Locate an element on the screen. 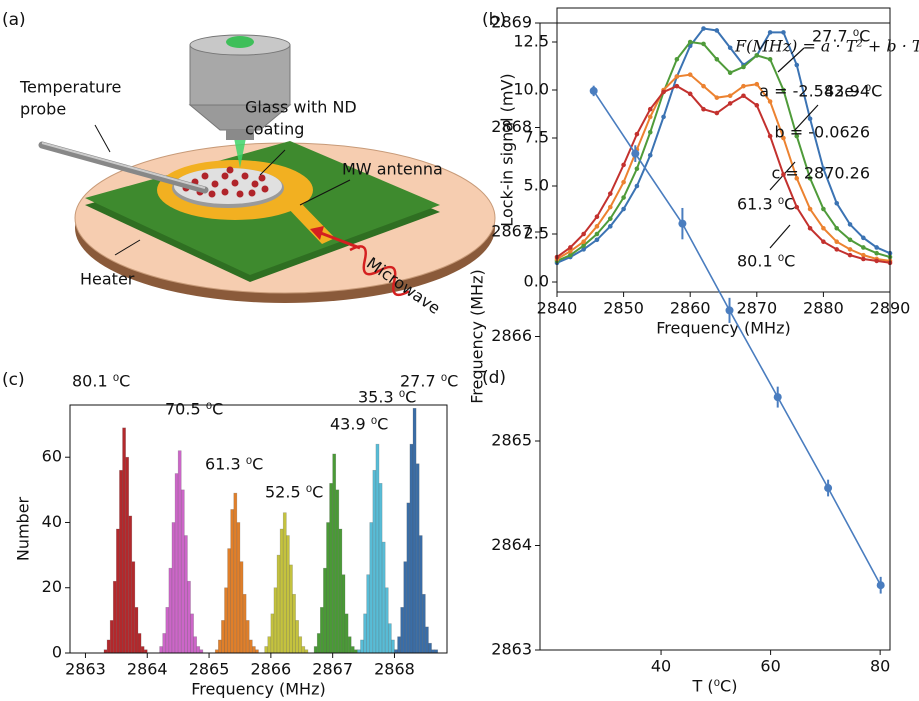  x-tick-label: 2850 is located at coordinates (623, 308).